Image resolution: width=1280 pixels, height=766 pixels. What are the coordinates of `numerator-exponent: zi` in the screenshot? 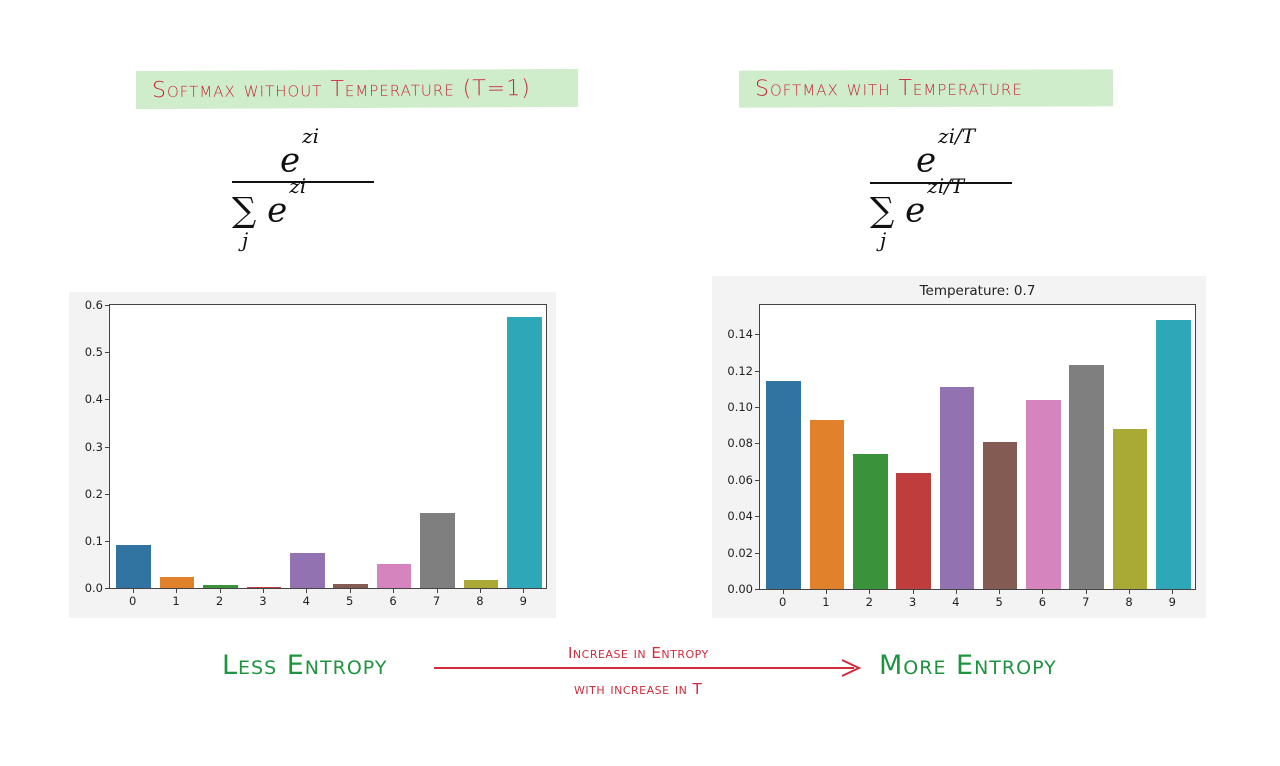 It's located at (311, 136).